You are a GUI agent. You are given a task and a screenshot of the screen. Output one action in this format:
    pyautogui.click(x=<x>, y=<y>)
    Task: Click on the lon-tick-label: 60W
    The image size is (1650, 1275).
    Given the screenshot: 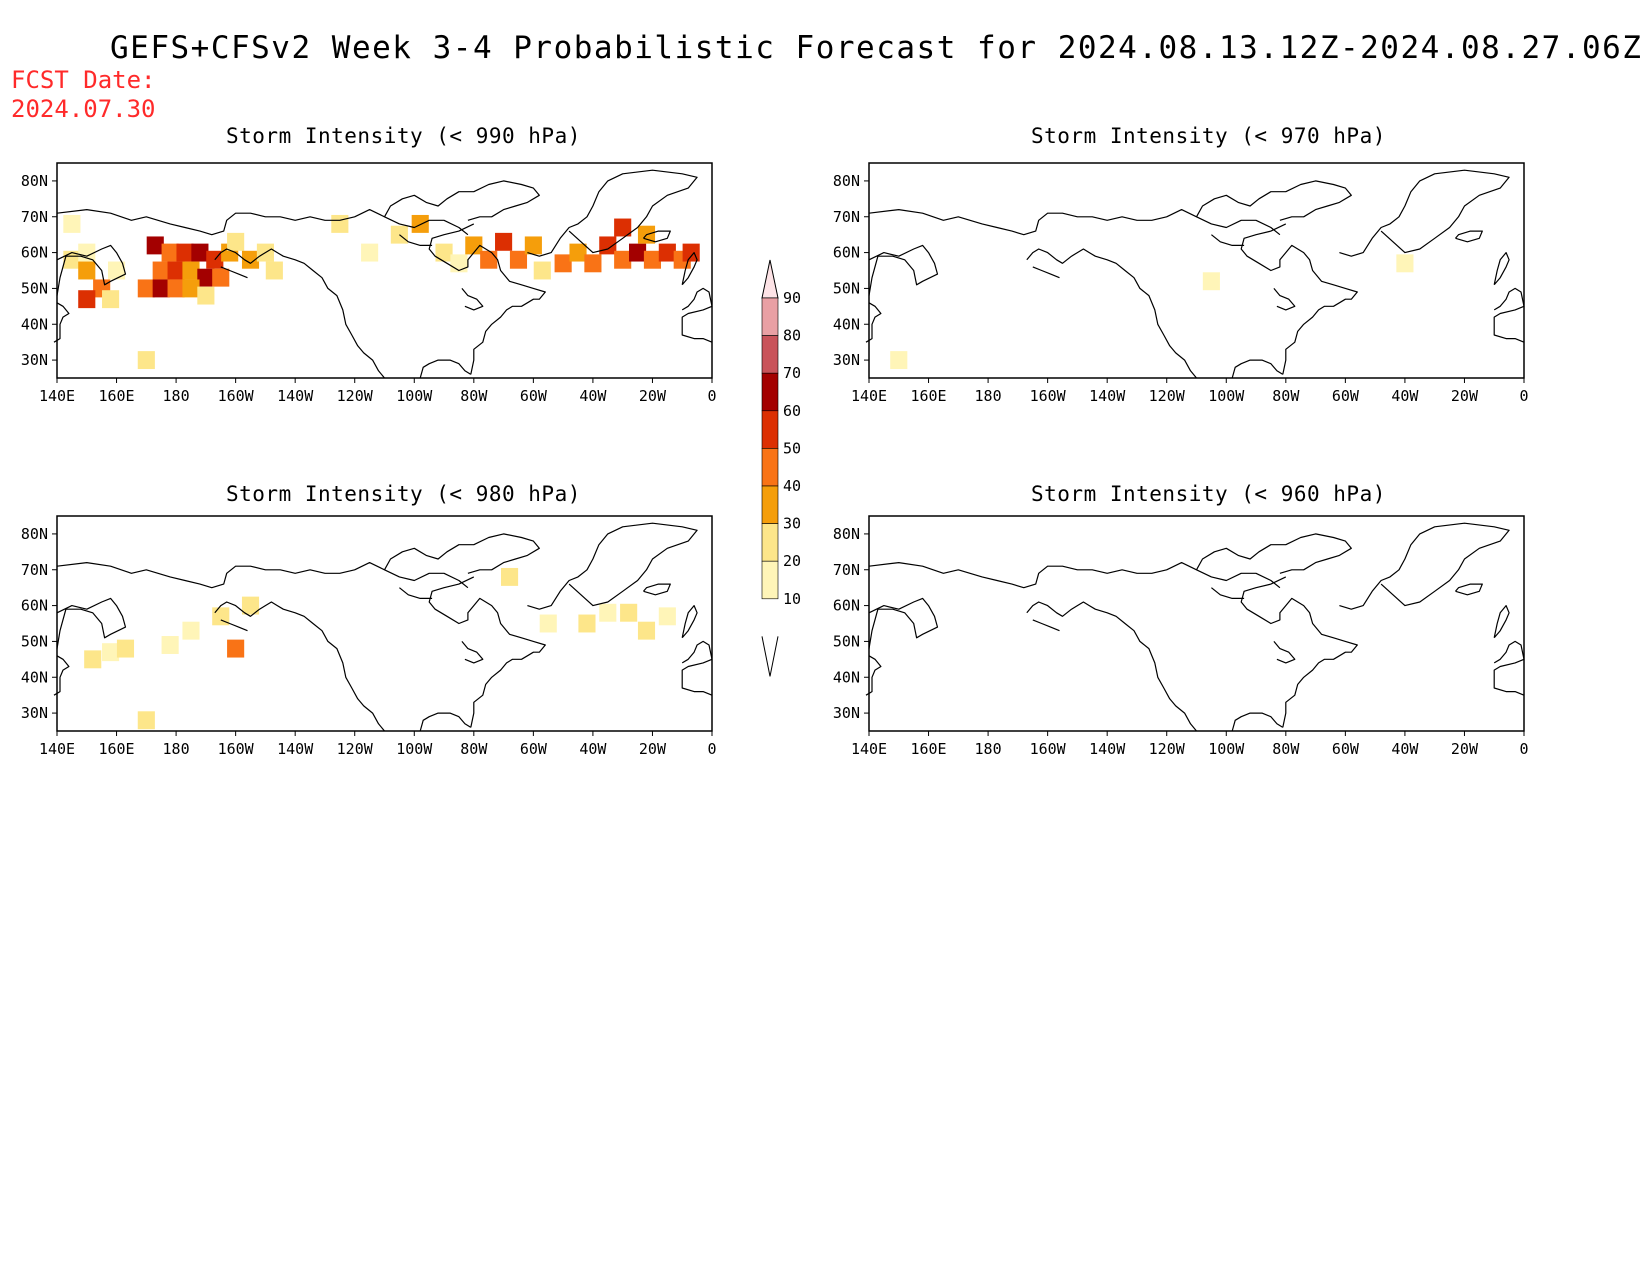 What is the action you would take?
    pyautogui.click(x=1346, y=396)
    